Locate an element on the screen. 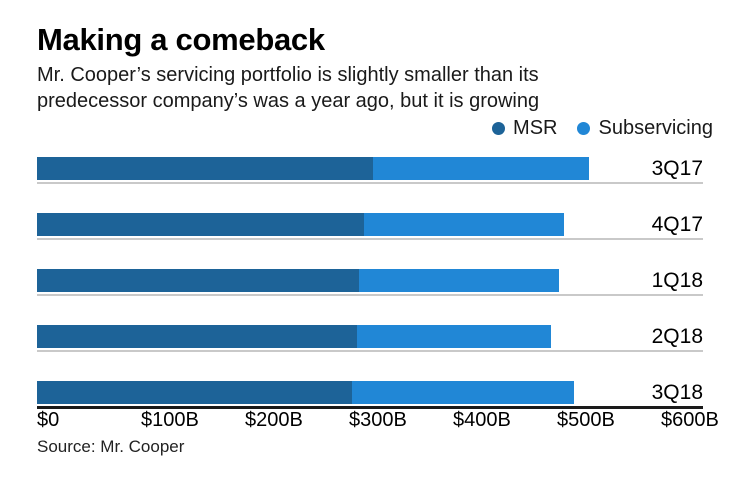  x-tick-label-500: $500B is located at coordinates (586, 420).